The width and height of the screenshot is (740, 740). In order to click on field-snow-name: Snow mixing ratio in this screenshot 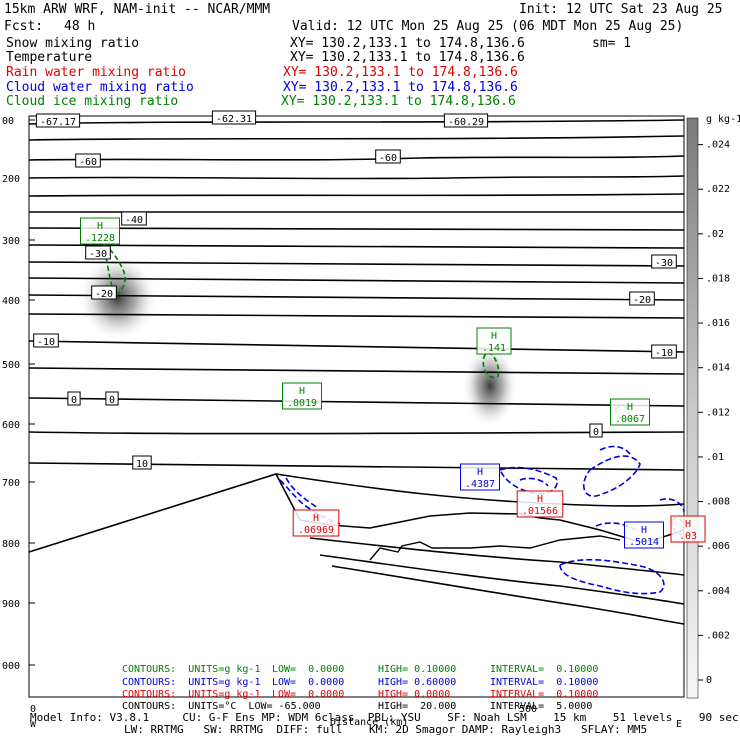, I will do `click(73, 43)`.